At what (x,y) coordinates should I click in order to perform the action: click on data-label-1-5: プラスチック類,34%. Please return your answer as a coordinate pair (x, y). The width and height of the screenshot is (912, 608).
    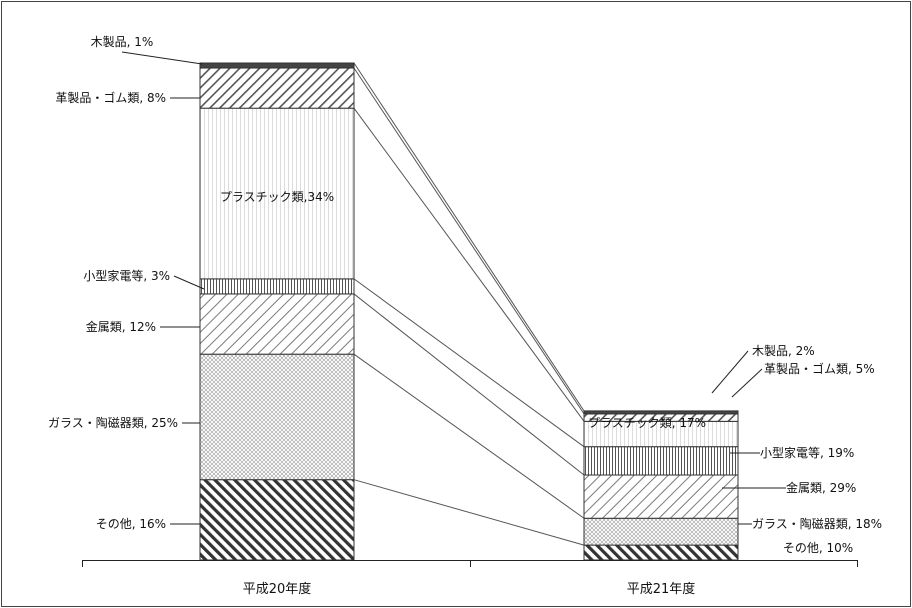
    Looking at the image, I should click on (277, 197).